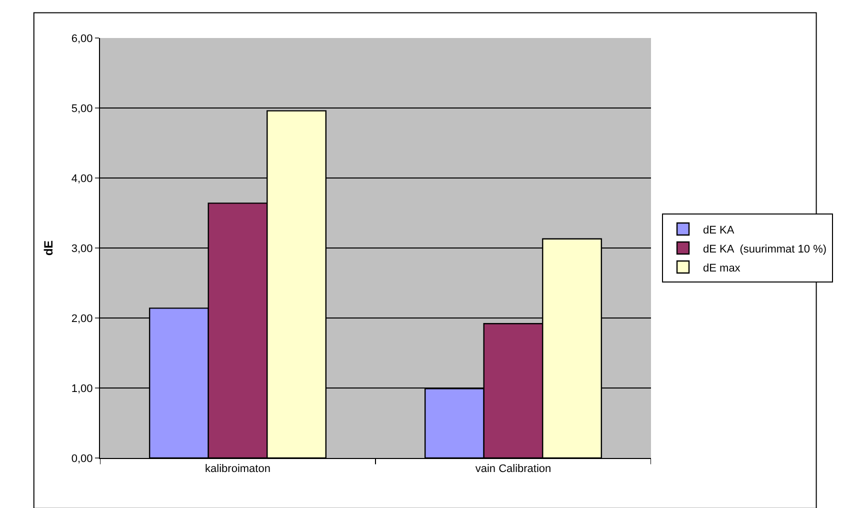 The height and width of the screenshot is (508, 866). I want to click on y-tick-label: 1,00, so click(82, 388).